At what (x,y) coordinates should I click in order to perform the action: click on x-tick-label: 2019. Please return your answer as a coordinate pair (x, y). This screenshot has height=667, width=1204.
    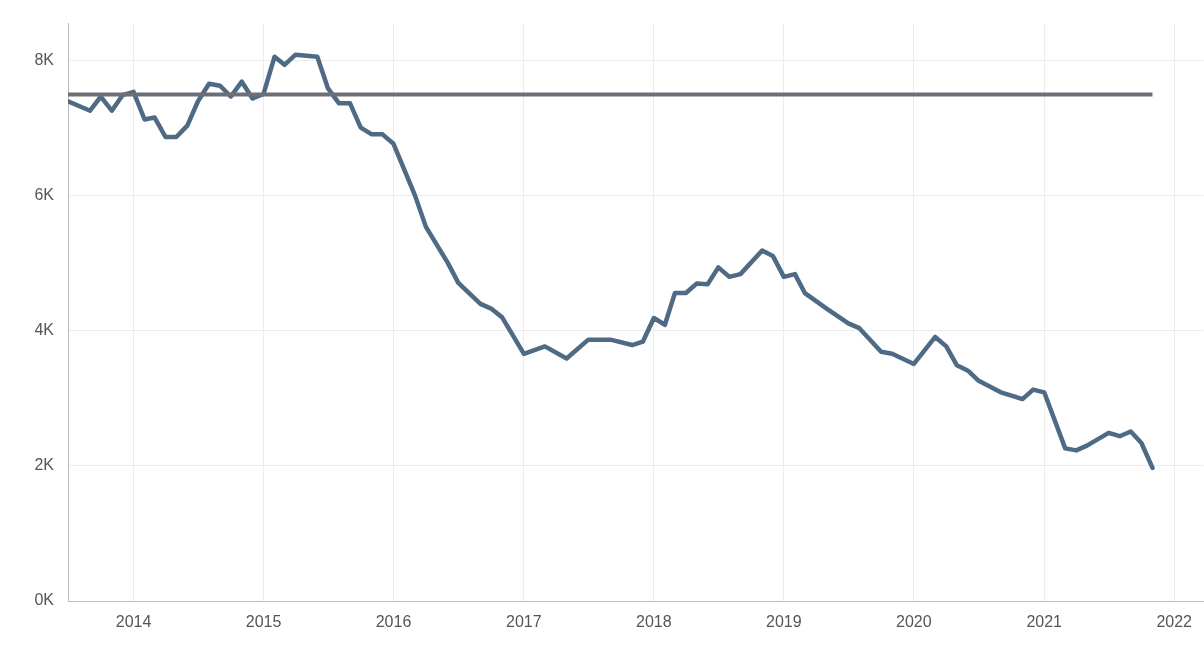
    Looking at the image, I should click on (784, 622).